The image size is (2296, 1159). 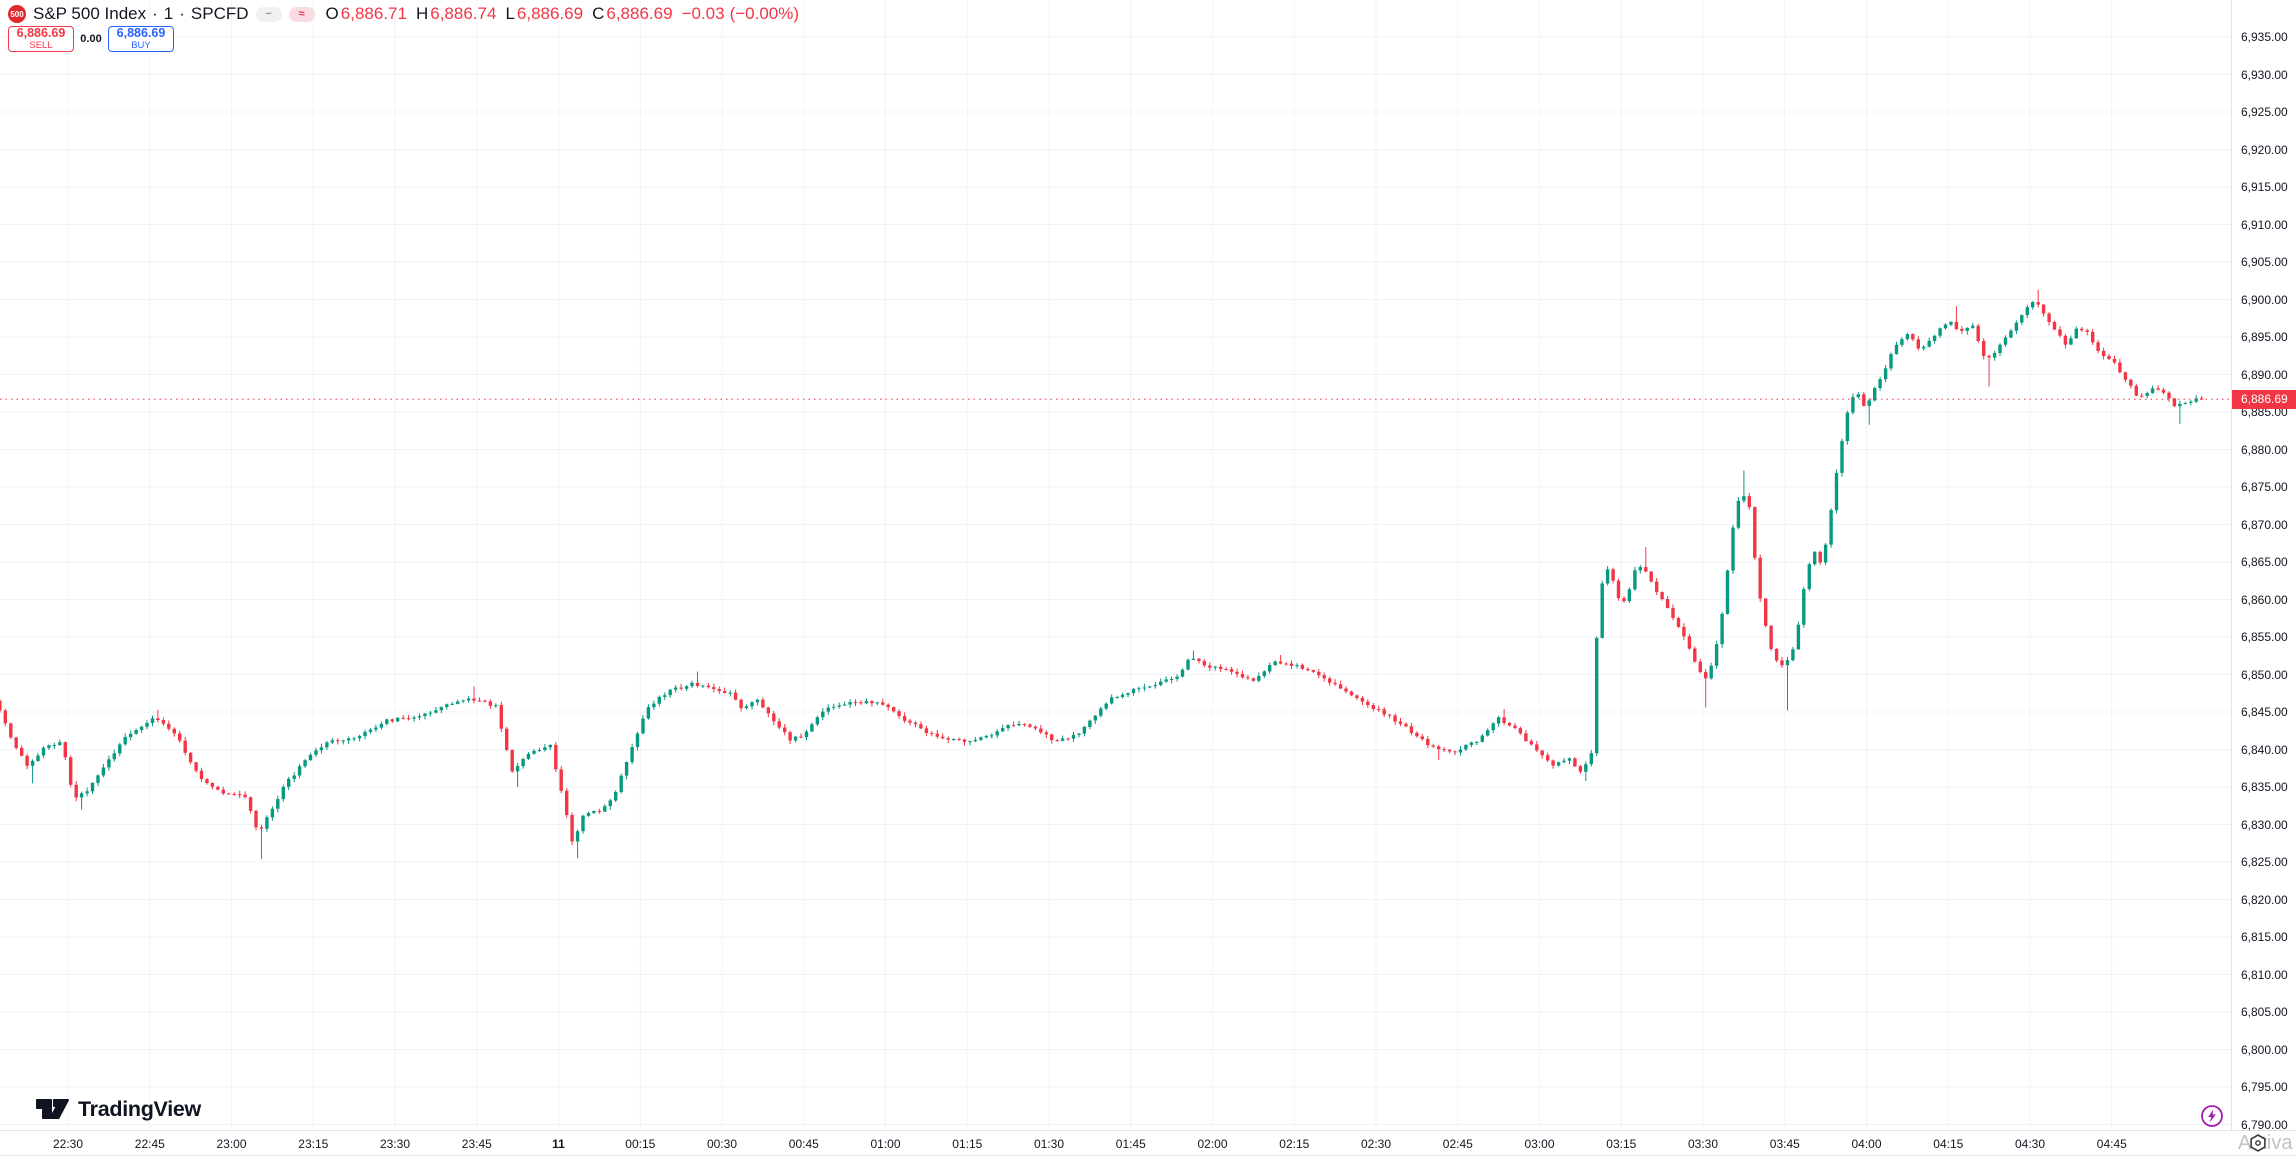 What do you see at coordinates (2264, 899) in the screenshot?
I see `price-tick: 6,820.00` at bounding box center [2264, 899].